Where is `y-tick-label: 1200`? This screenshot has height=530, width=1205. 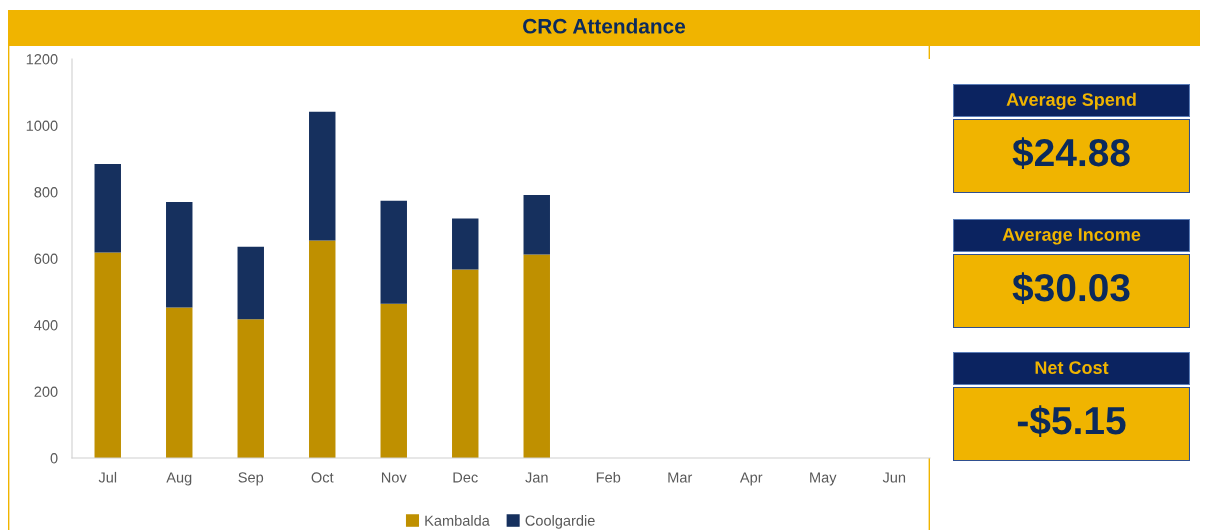 y-tick-label: 1200 is located at coordinates (42, 59).